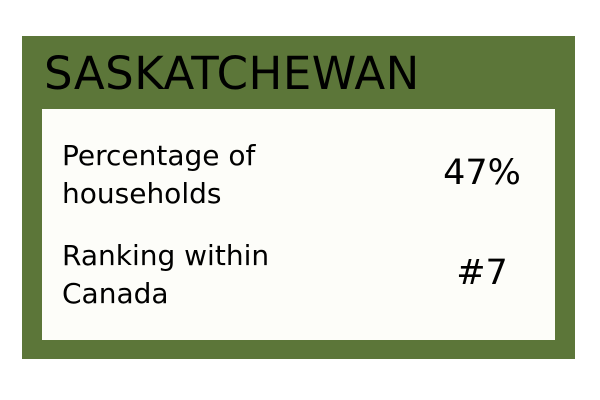 The image size is (600, 400). What do you see at coordinates (232, 73) in the screenshot?
I see `province-title: SASKATCHEWAN` at bounding box center [232, 73].